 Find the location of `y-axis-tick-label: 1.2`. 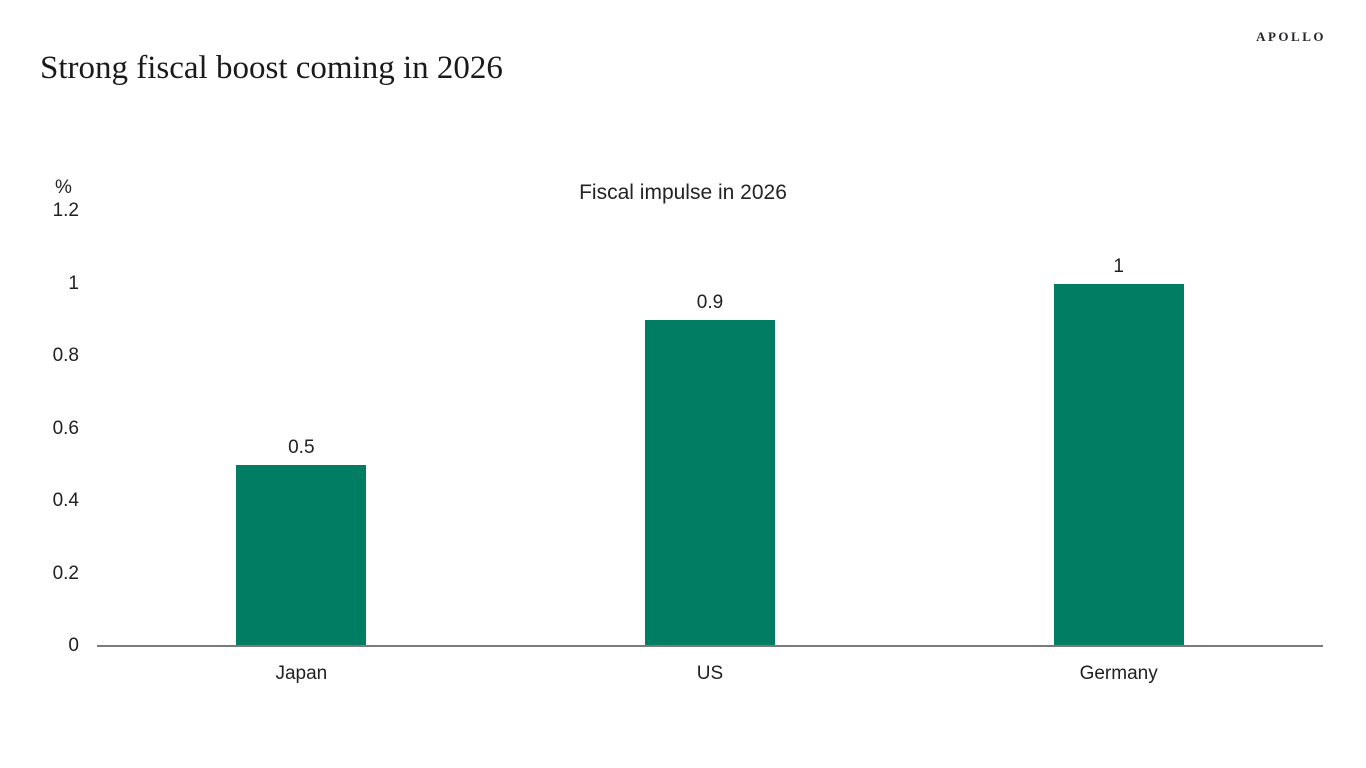

y-axis-tick-label: 1.2 is located at coordinates (65, 210).